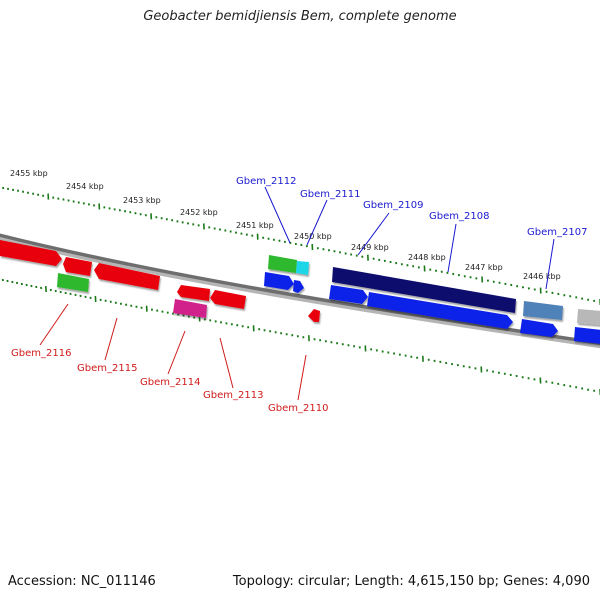 This screenshot has width=600, height=600. I want to click on gene-gbem-2112-box, so click(282, 264).